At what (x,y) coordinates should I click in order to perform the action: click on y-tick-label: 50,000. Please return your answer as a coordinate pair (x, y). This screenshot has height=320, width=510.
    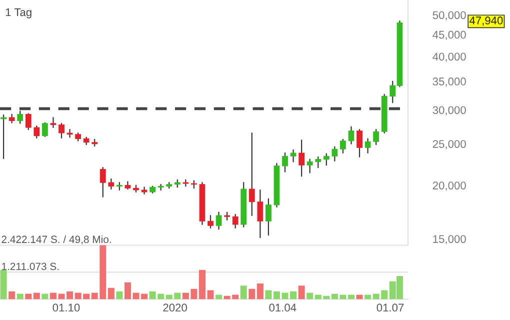
    Looking at the image, I should click on (449, 15).